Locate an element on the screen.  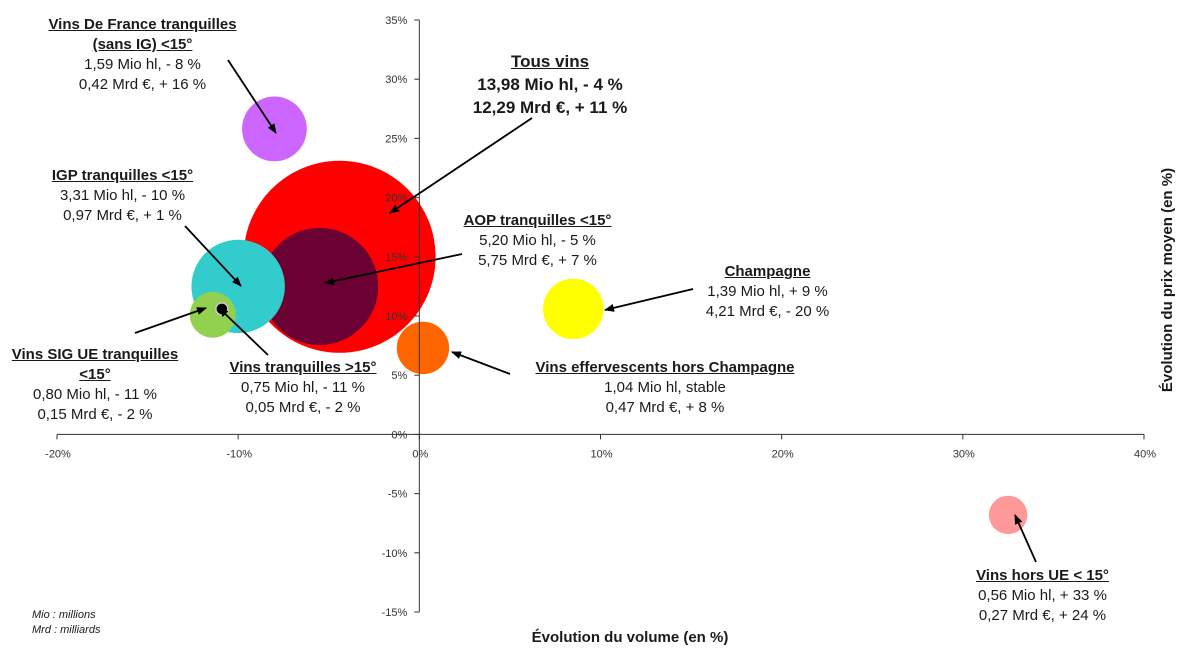
label-vt15-volume: 0,75 Mio hl, - 11 % is located at coordinates (303, 387).